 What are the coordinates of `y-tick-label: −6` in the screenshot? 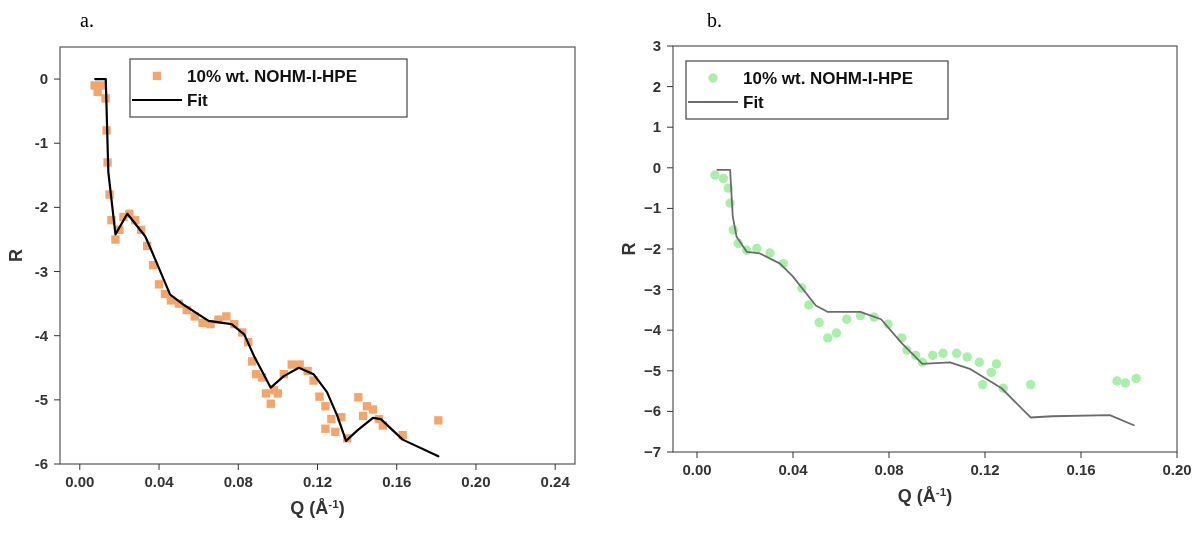 It's located at (652, 411).